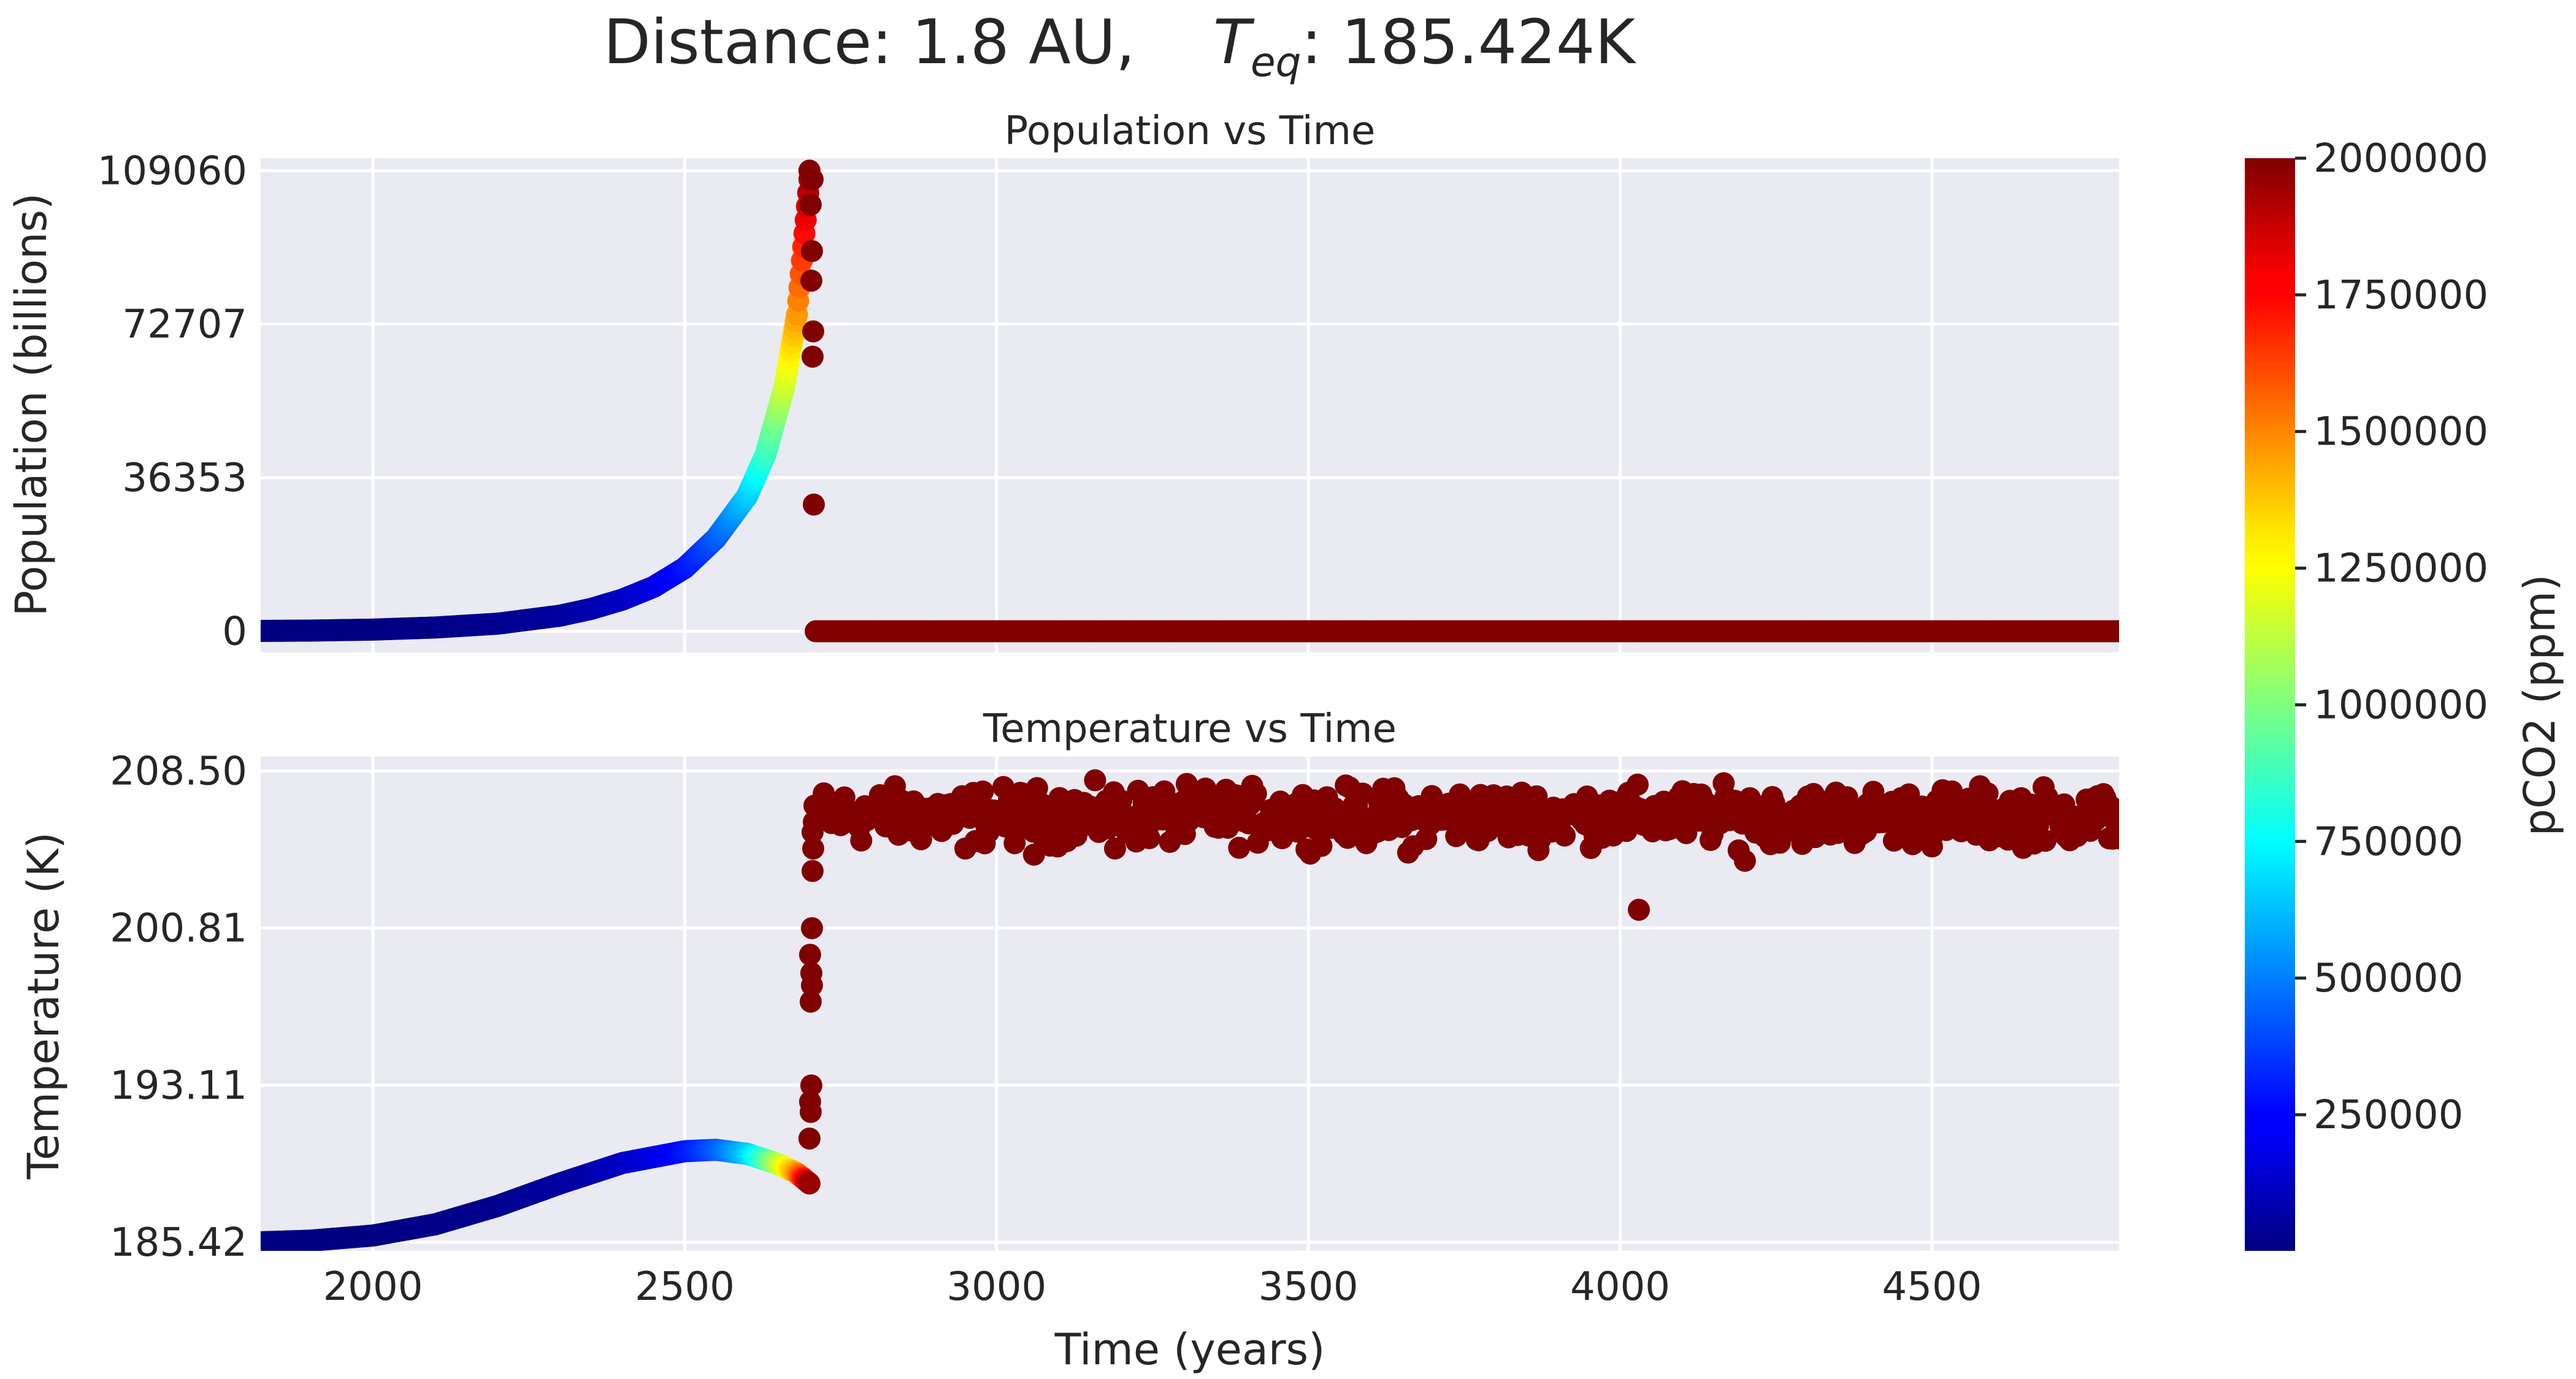  I want to click on y-tick-label: 72707, so click(184, 325).